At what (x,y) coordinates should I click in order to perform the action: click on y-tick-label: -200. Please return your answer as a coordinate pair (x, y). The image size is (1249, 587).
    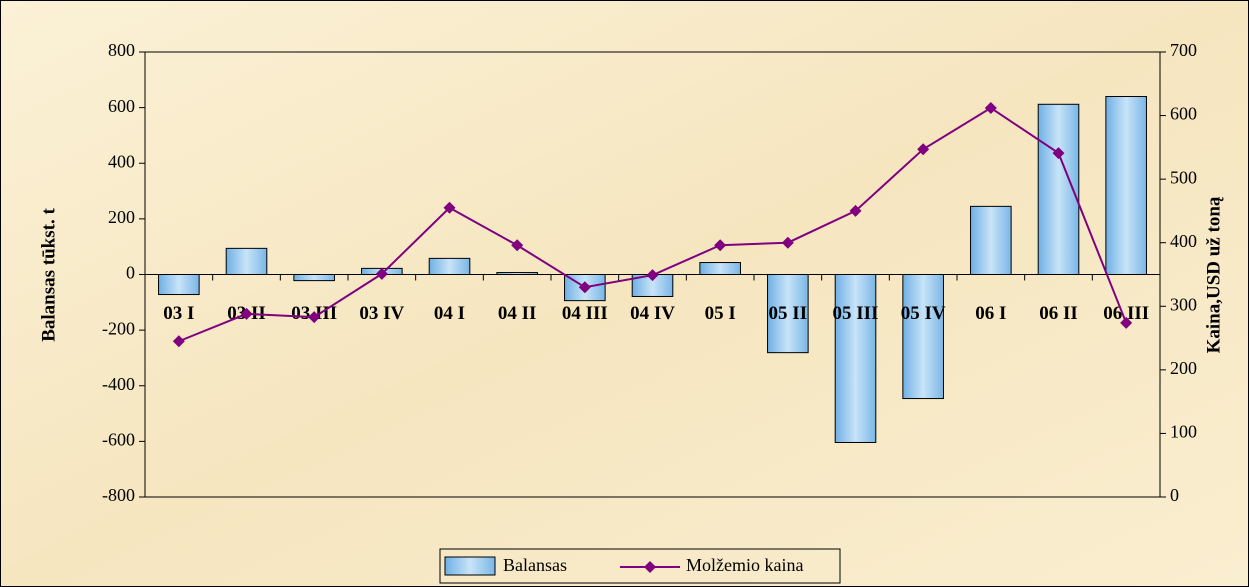
    Looking at the image, I should click on (118, 328).